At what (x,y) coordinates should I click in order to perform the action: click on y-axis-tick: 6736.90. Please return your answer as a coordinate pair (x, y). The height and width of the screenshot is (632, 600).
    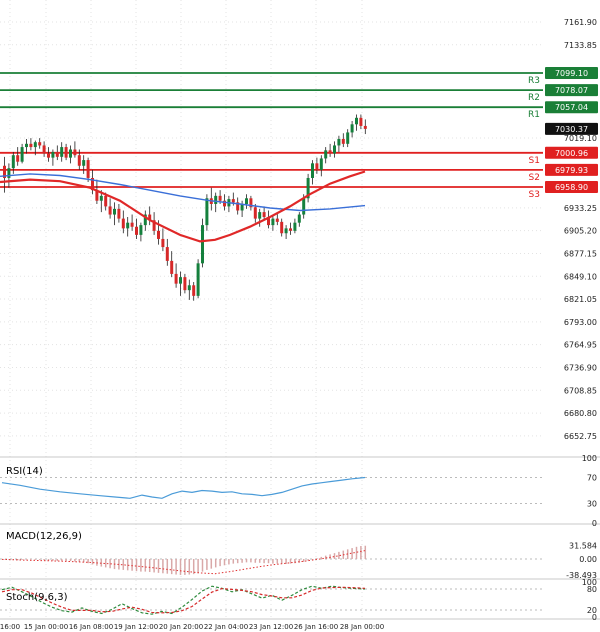
    Looking at the image, I should click on (580, 367).